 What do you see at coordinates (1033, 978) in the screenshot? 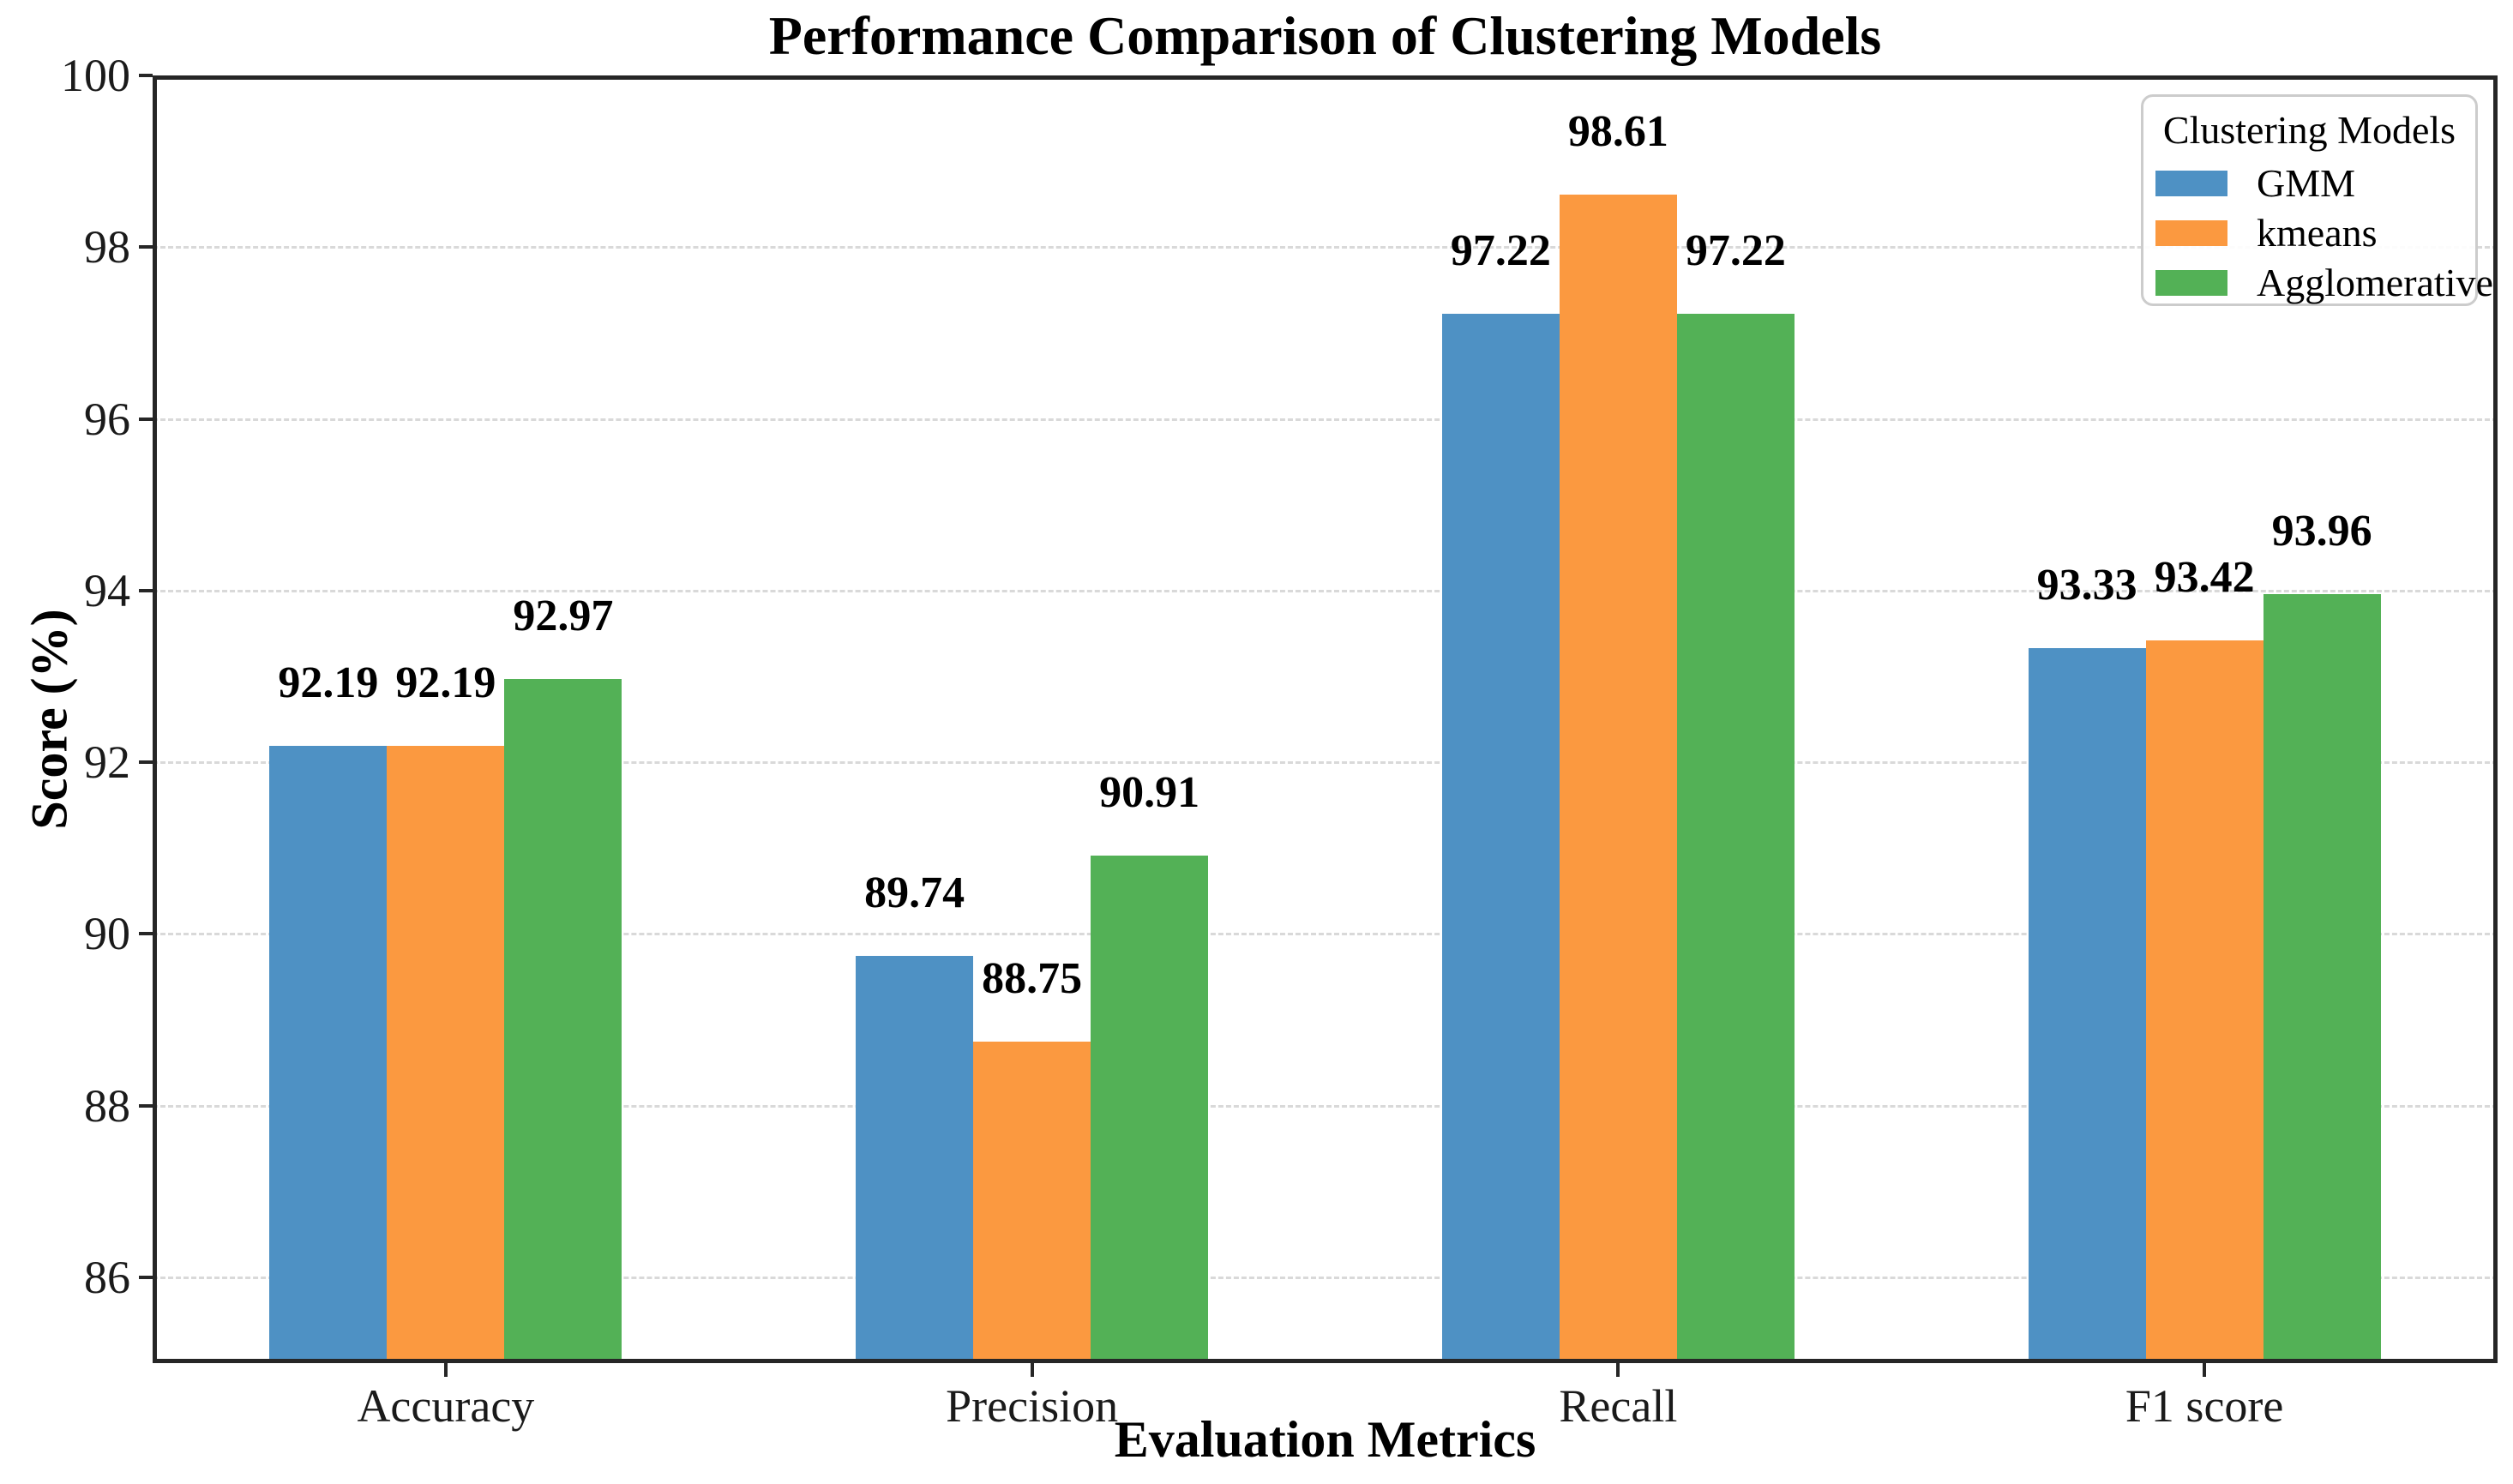
I see `bar-value-kmeans-Precision: 88.75` at bounding box center [1033, 978].